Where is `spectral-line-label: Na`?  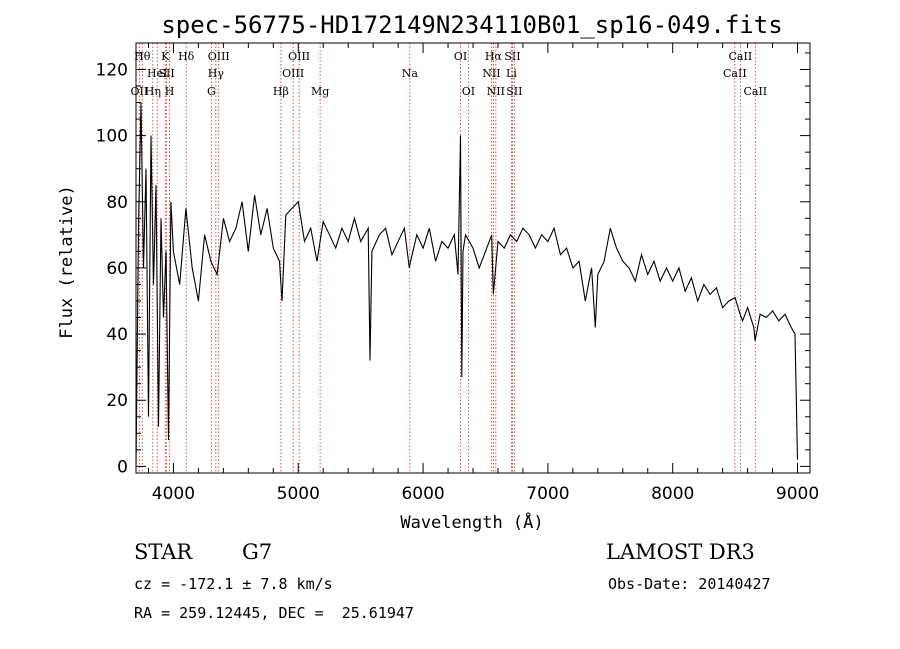
spectral-line-label: Na is located at coordinates (410, 73).